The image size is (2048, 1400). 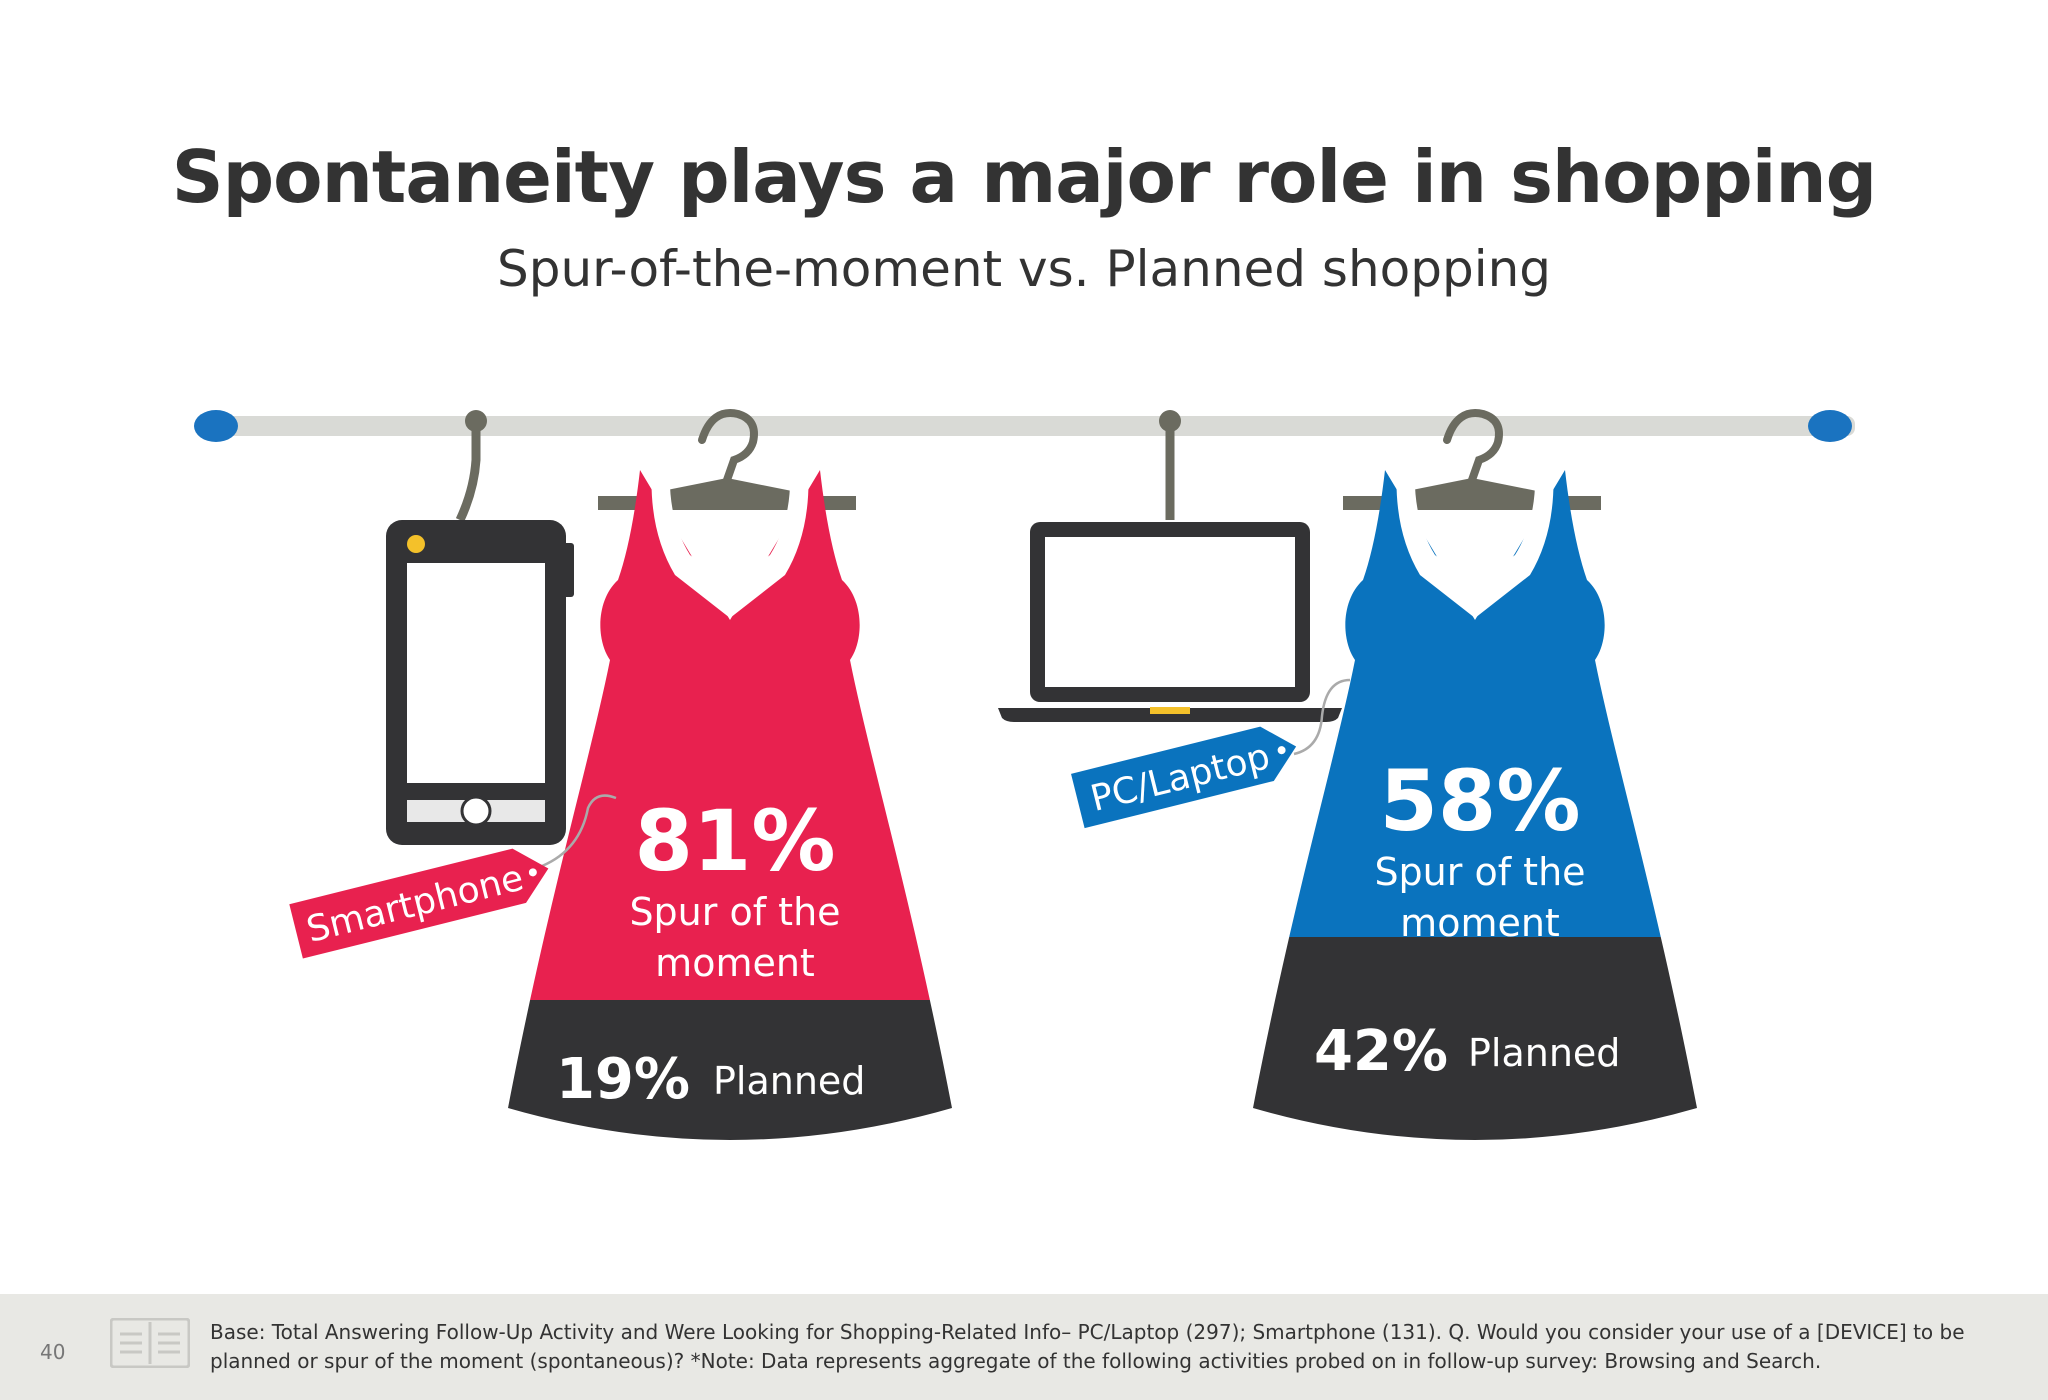 What do you see at coordinates (53, 1352) in the screenshot?
I see `page-number: 40` at bounding box center [53, 1352].